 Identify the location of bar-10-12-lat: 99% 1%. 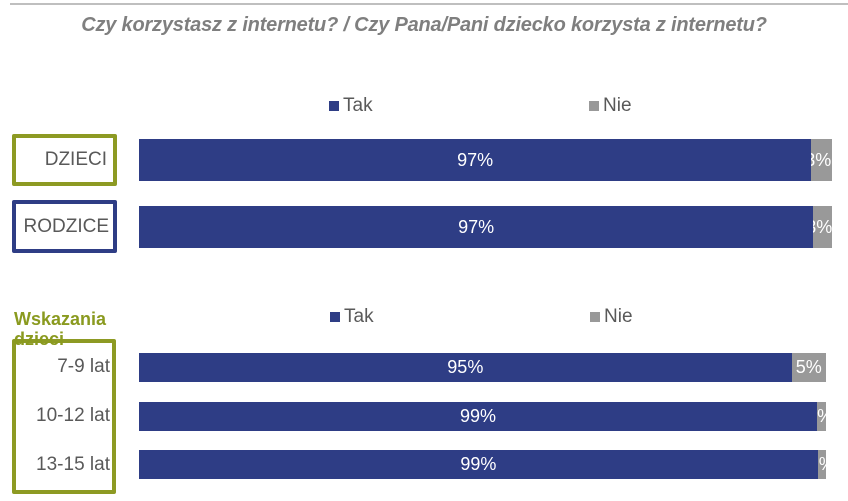
(482, 416).